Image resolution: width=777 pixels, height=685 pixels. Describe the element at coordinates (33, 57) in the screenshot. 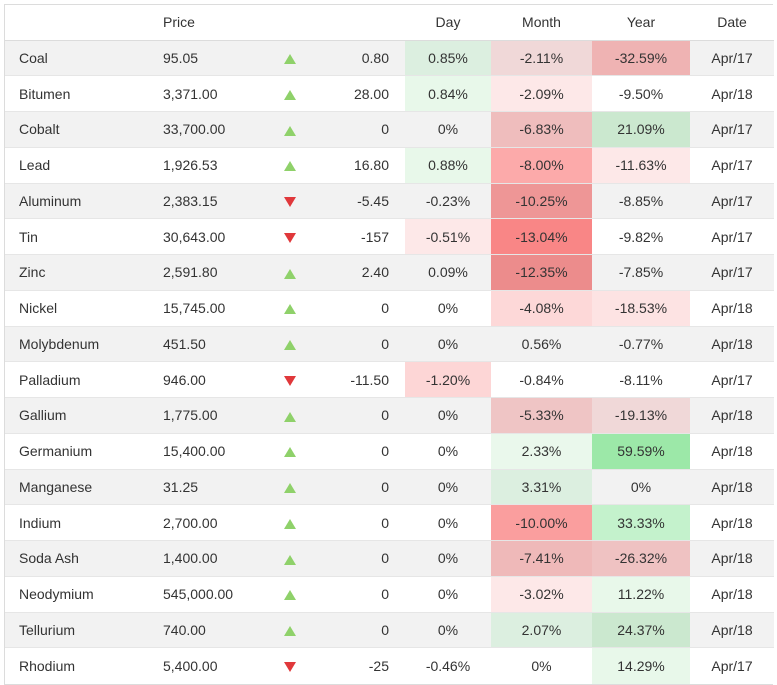

I see `commodity-name: Coal` at that location.